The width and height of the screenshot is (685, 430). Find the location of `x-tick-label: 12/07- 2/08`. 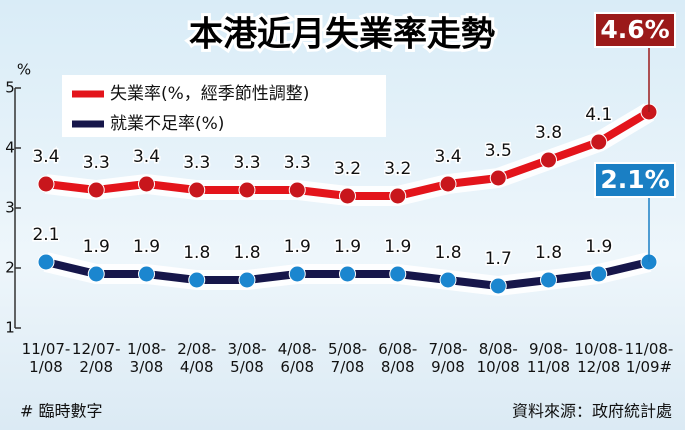

x-tick-label: 12/07- 2/08 is located at coordinates (96, 358).